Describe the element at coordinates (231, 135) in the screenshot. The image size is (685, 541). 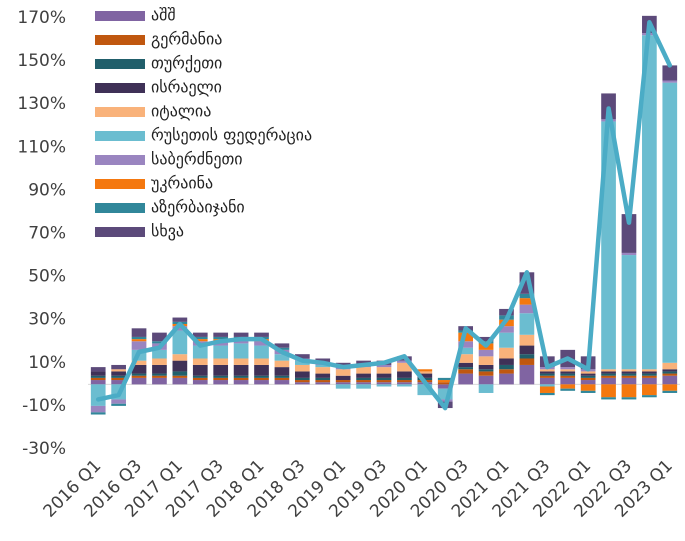
I see `legend-label: რუსეთის ფედერაცია` at that location.